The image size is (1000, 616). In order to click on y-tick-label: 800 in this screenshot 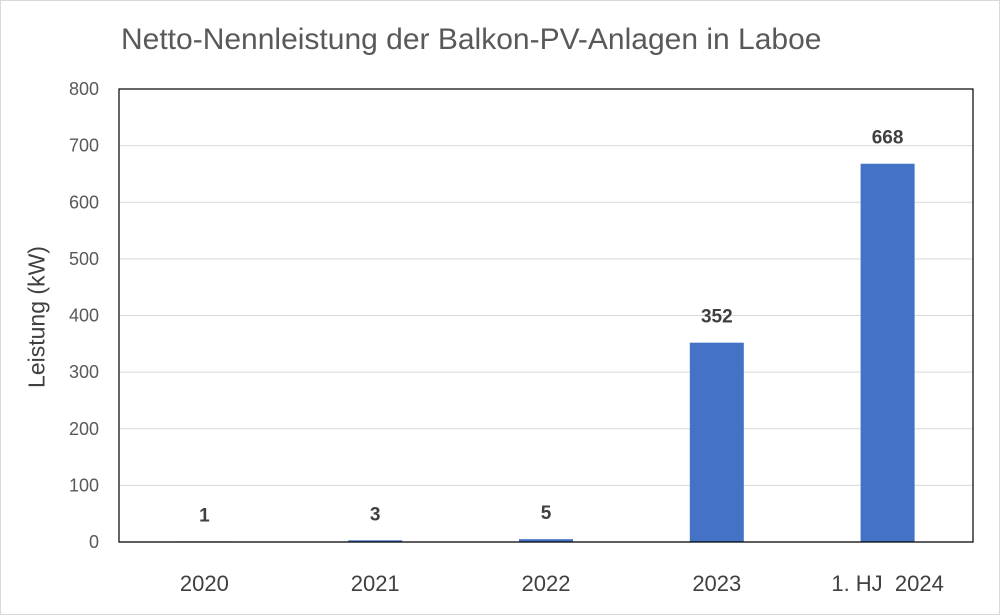, I will do `click(84, 89)`.